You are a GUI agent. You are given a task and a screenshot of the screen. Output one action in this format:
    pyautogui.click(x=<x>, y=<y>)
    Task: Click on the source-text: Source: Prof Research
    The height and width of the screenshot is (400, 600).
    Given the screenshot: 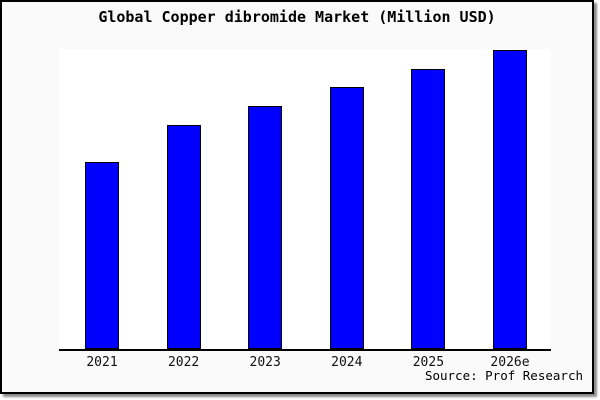 What is the action you would take?
    pyautogui.click(x=503, y=375)
    